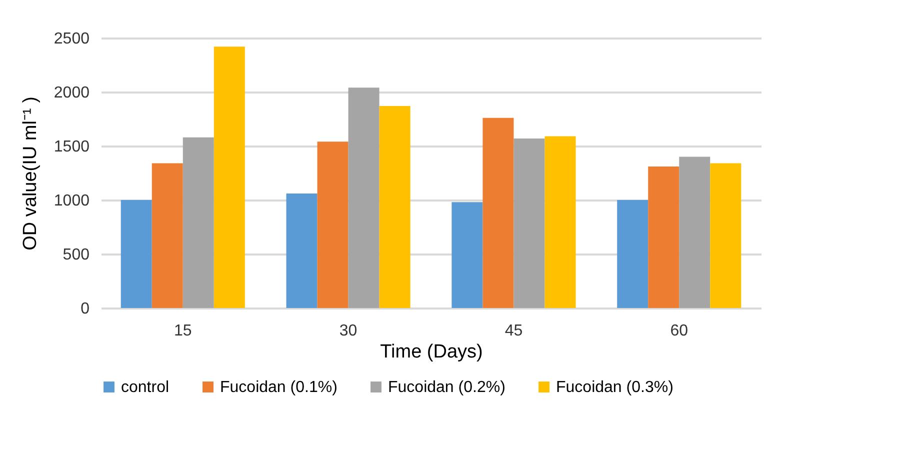  What do you see at coordinates (30, 173) in the screenshot?
I see `y-axis-title: OD value(IU ml⁻¹ )` at bounding box center [30, 173].